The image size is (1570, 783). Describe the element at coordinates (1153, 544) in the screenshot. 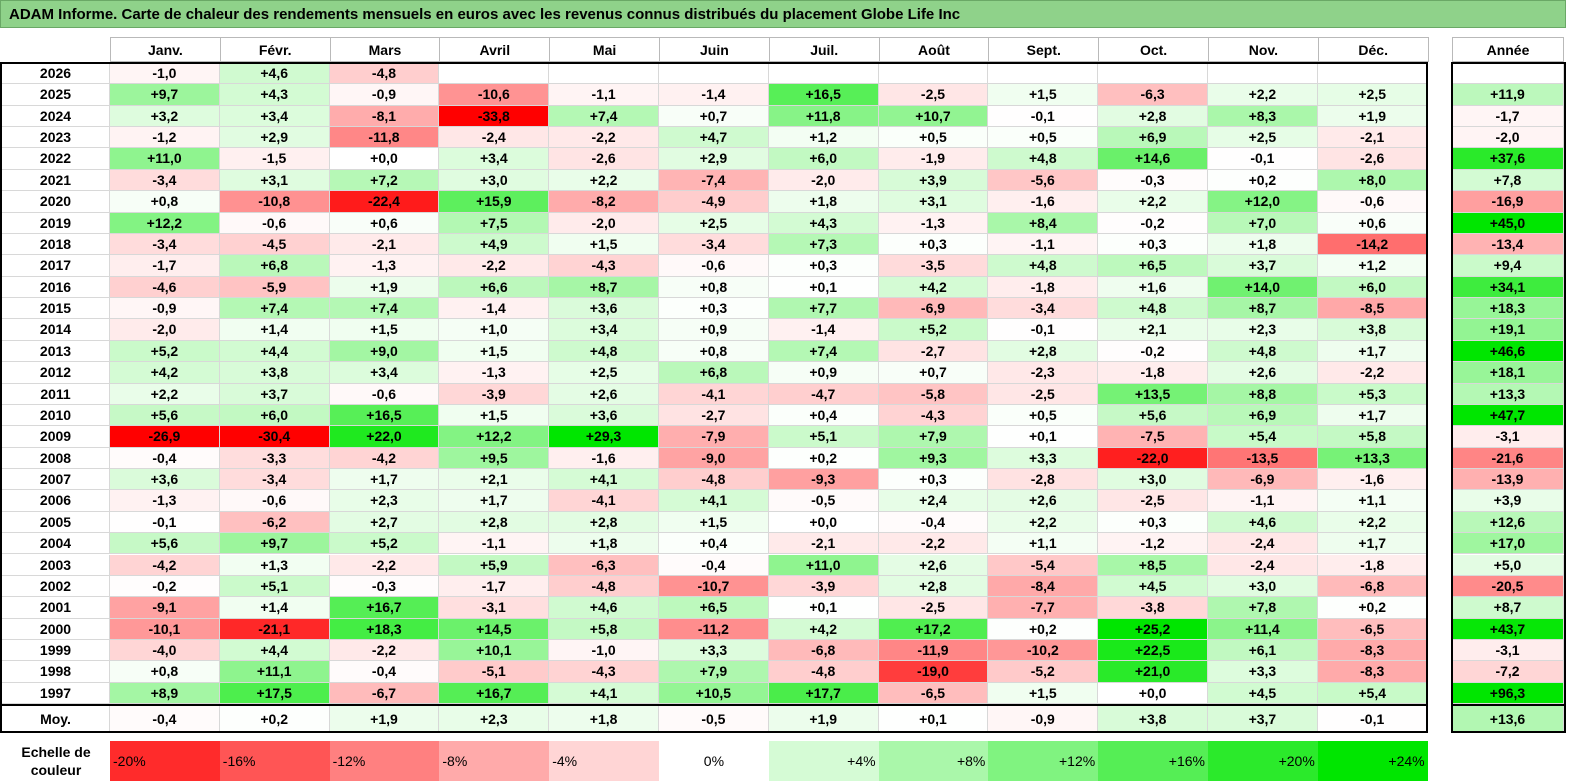

I see `heatmap-cell: -1,2` at that location.